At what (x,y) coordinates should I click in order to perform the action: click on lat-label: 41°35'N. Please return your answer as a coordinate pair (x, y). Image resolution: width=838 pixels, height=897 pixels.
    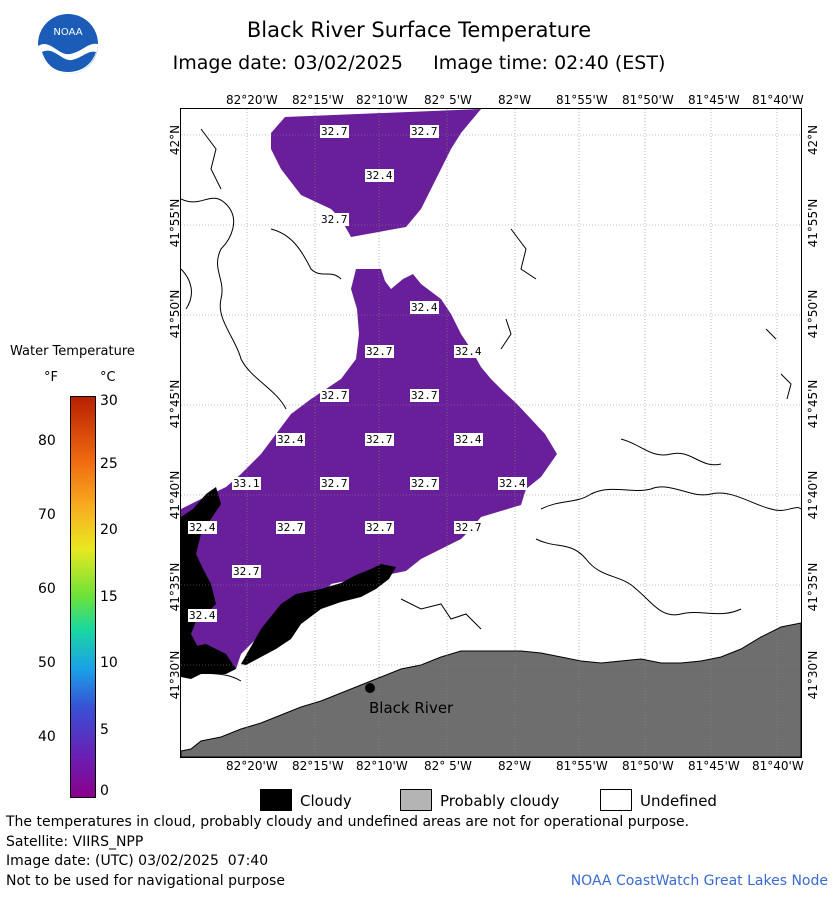
    Looking at the image, I should click on (813, 587).